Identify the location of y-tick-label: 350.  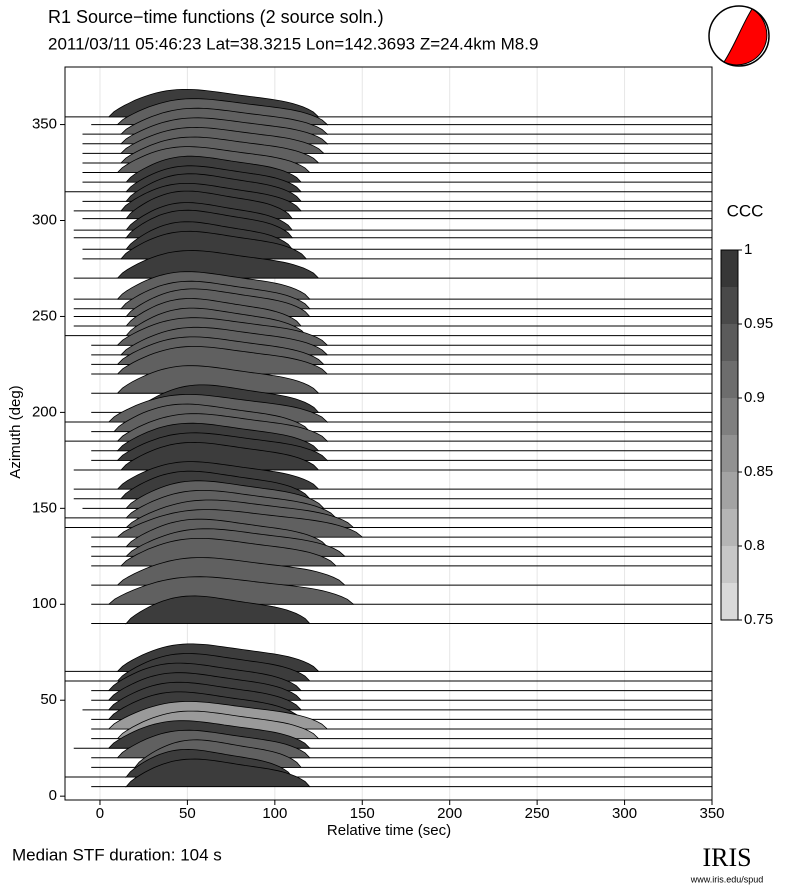
(44, 124).